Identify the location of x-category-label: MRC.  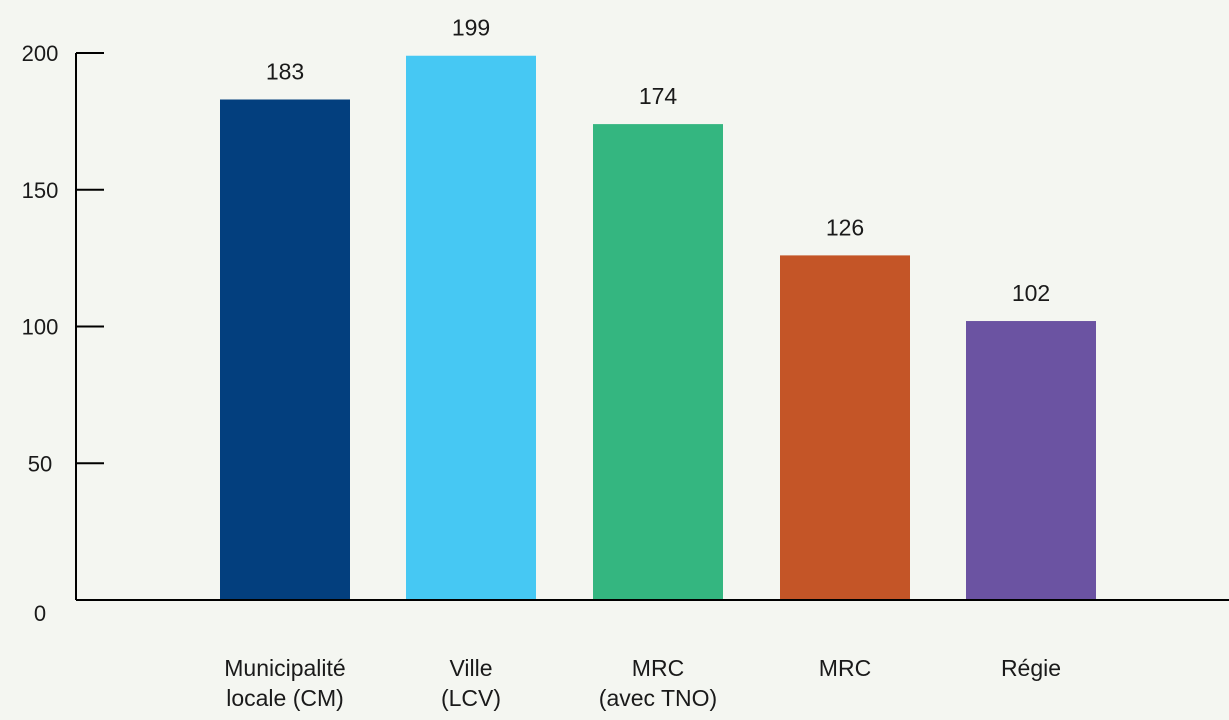
(845, 668).